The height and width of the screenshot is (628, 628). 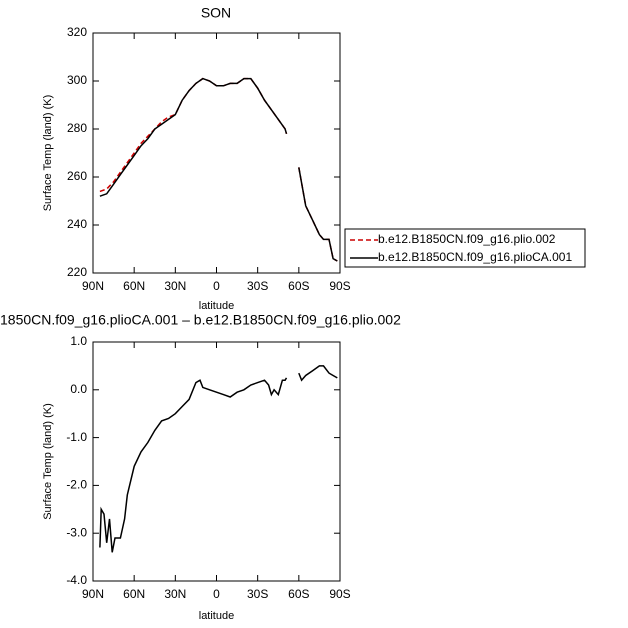 What do you see at coordinates (475, 257) in the screenshot?
I see `legend-label: b.e12.B1850CN.f09_g16.plioCA.001` at bounding box center [475, 257].